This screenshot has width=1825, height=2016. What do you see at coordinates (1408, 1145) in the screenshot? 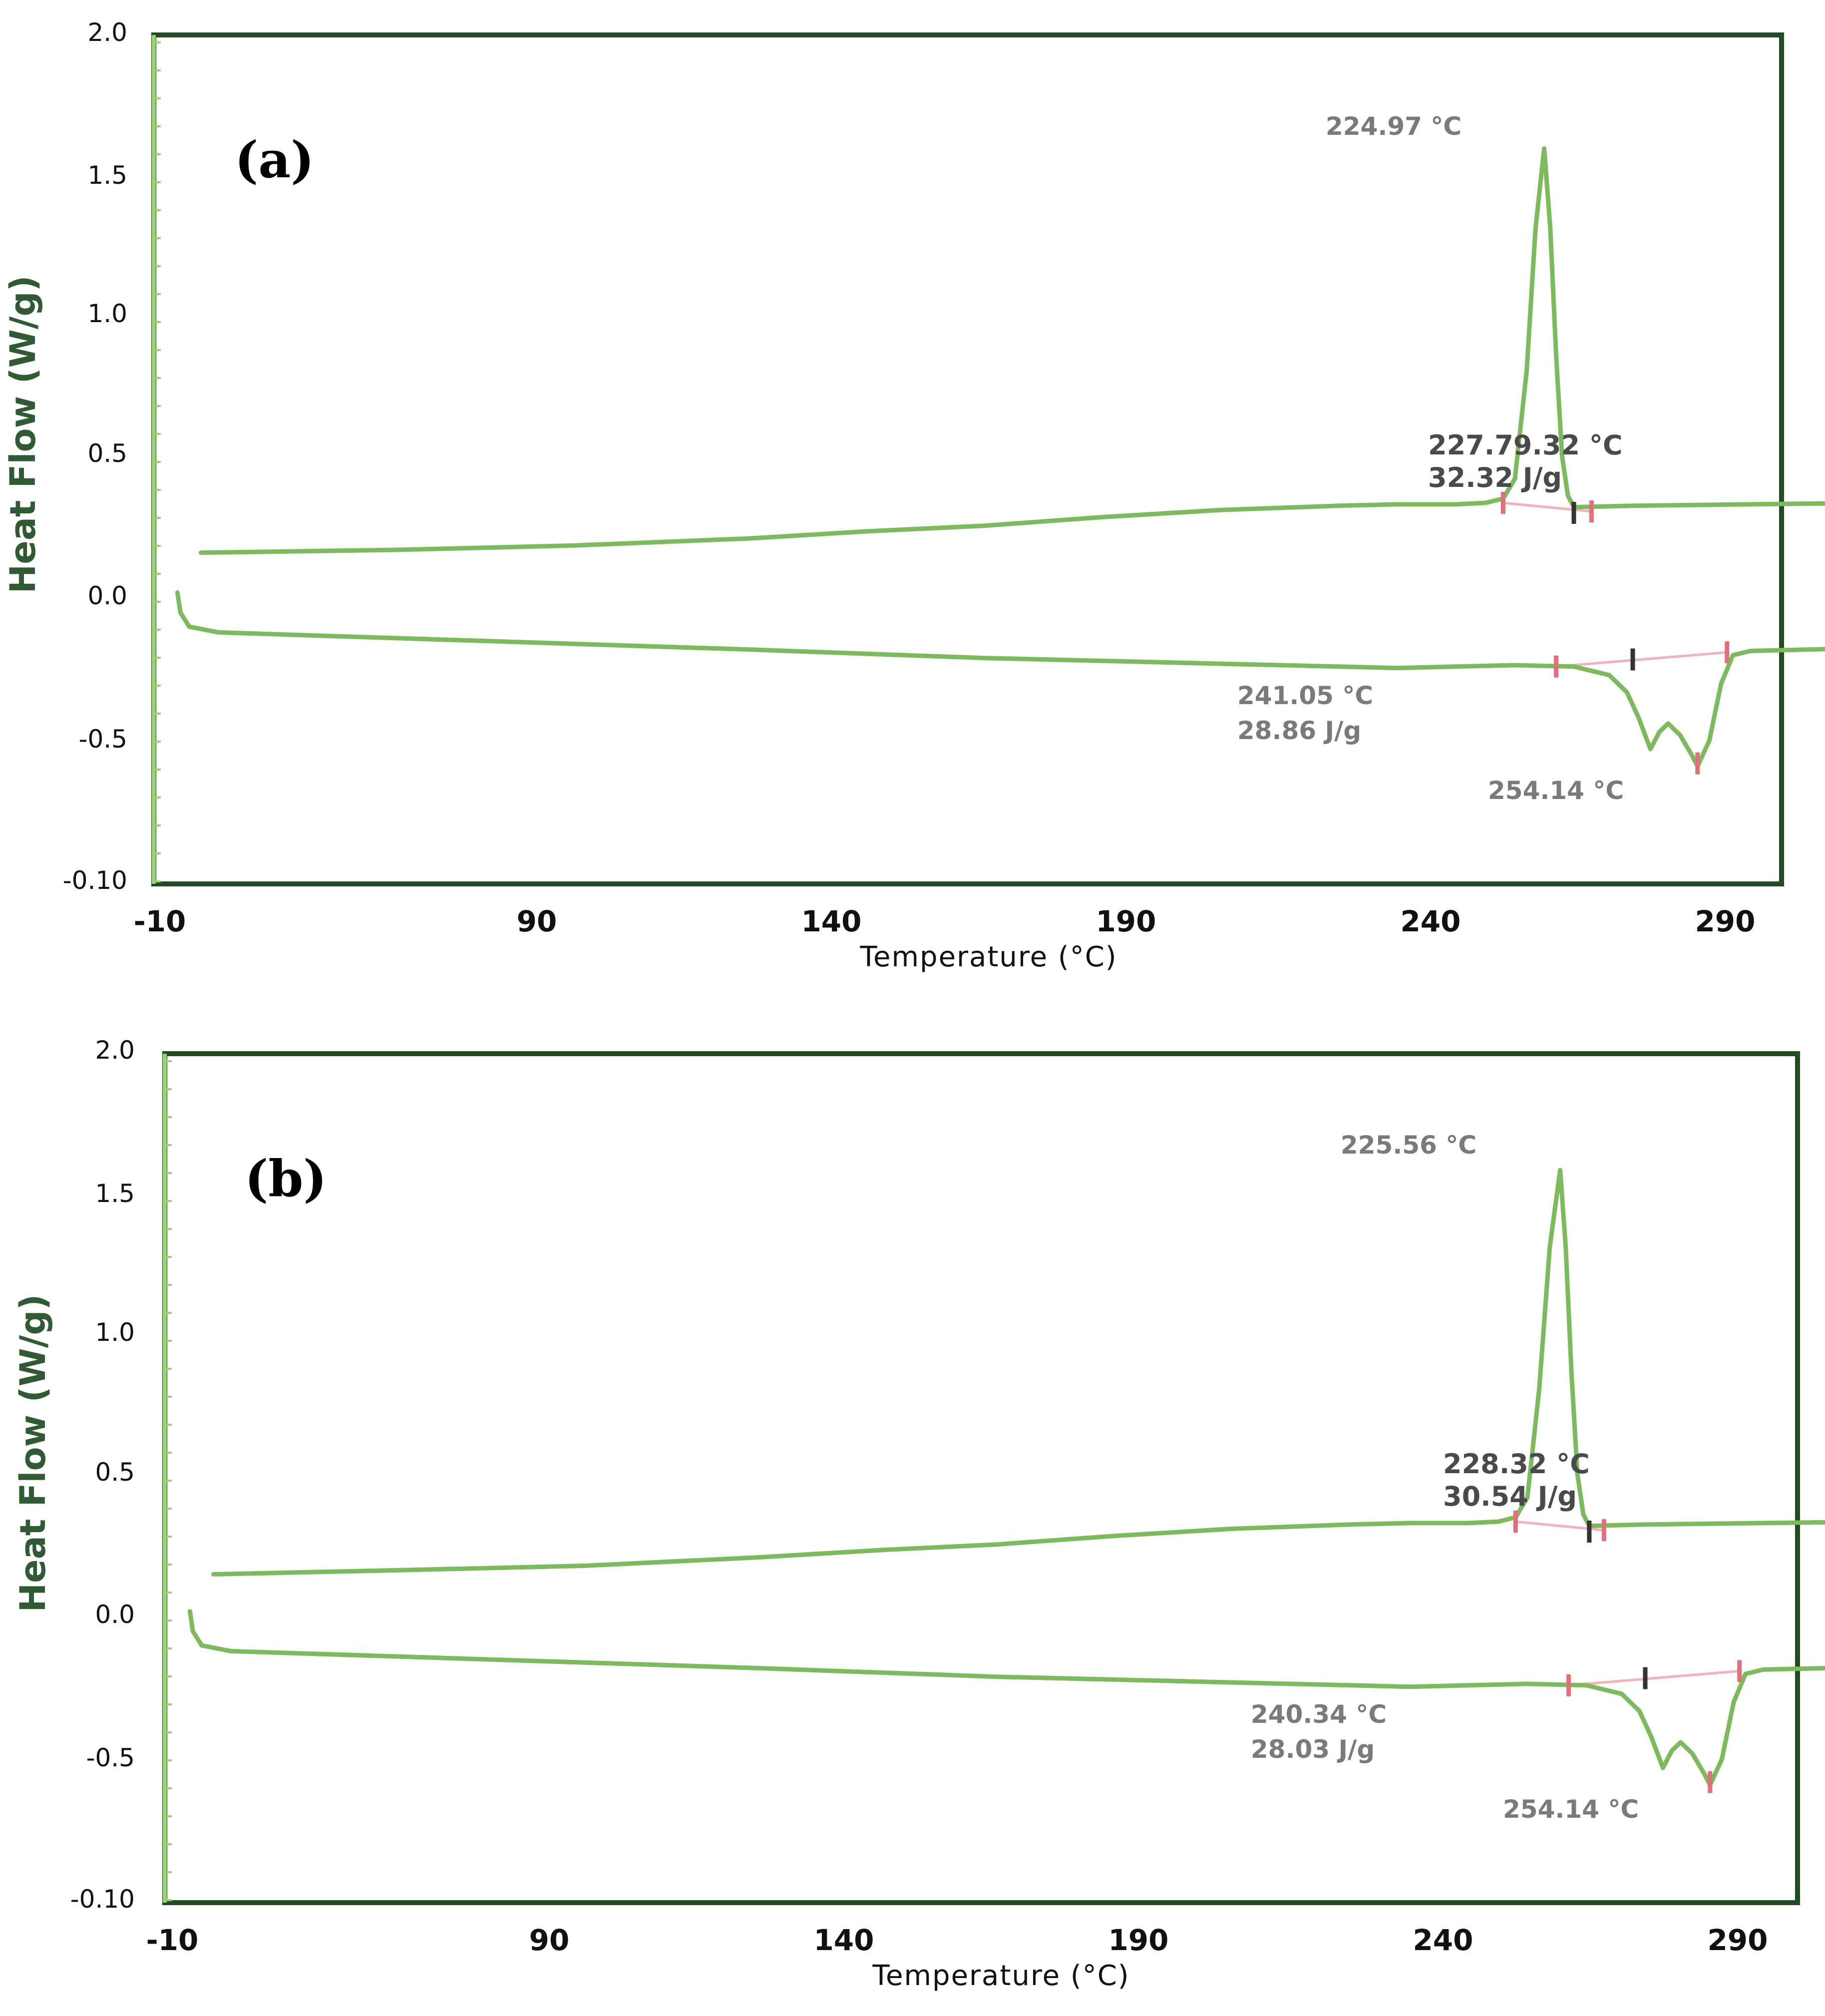
I see `annotation: 225.56 °C` at bounding box center [1408, 1145].